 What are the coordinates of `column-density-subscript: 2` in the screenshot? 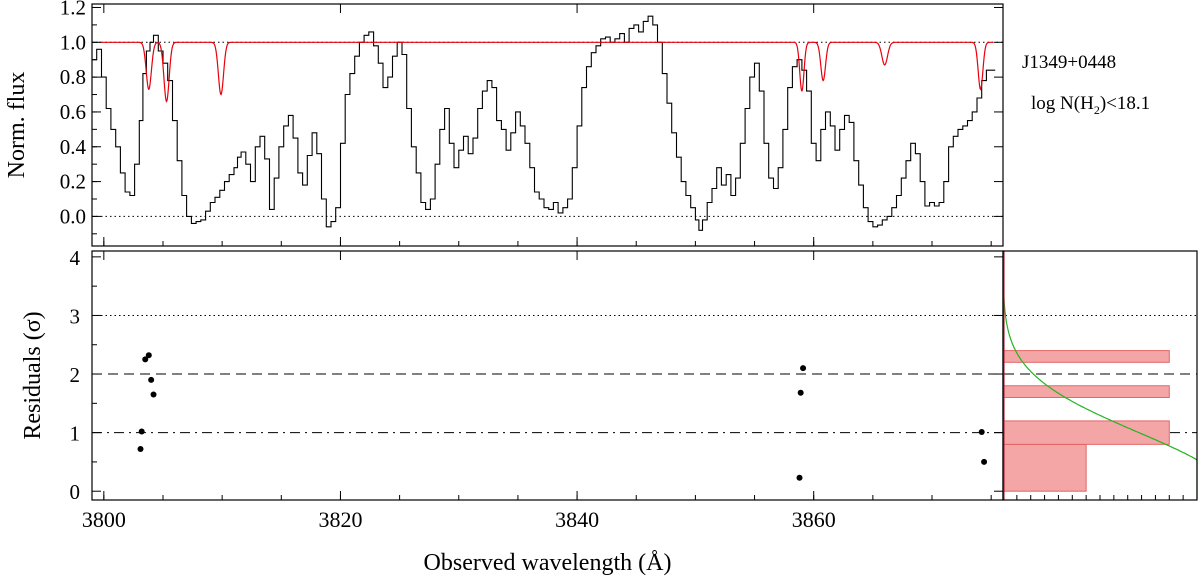 It's located at (1096, 109).